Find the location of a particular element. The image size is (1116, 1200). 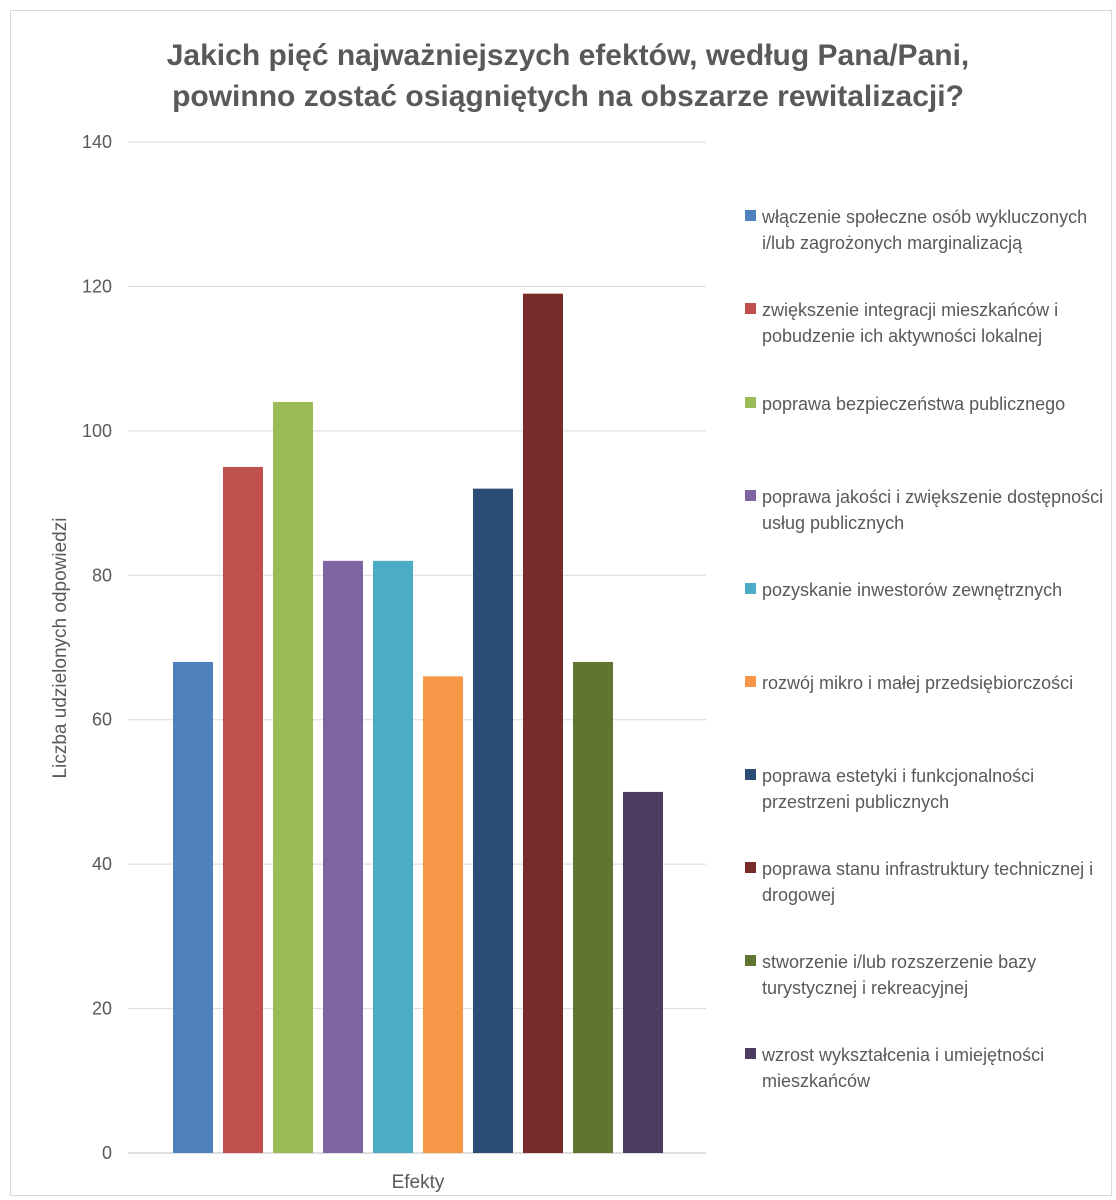

y-tick-label: 40 is located at coordinates (102, 864).